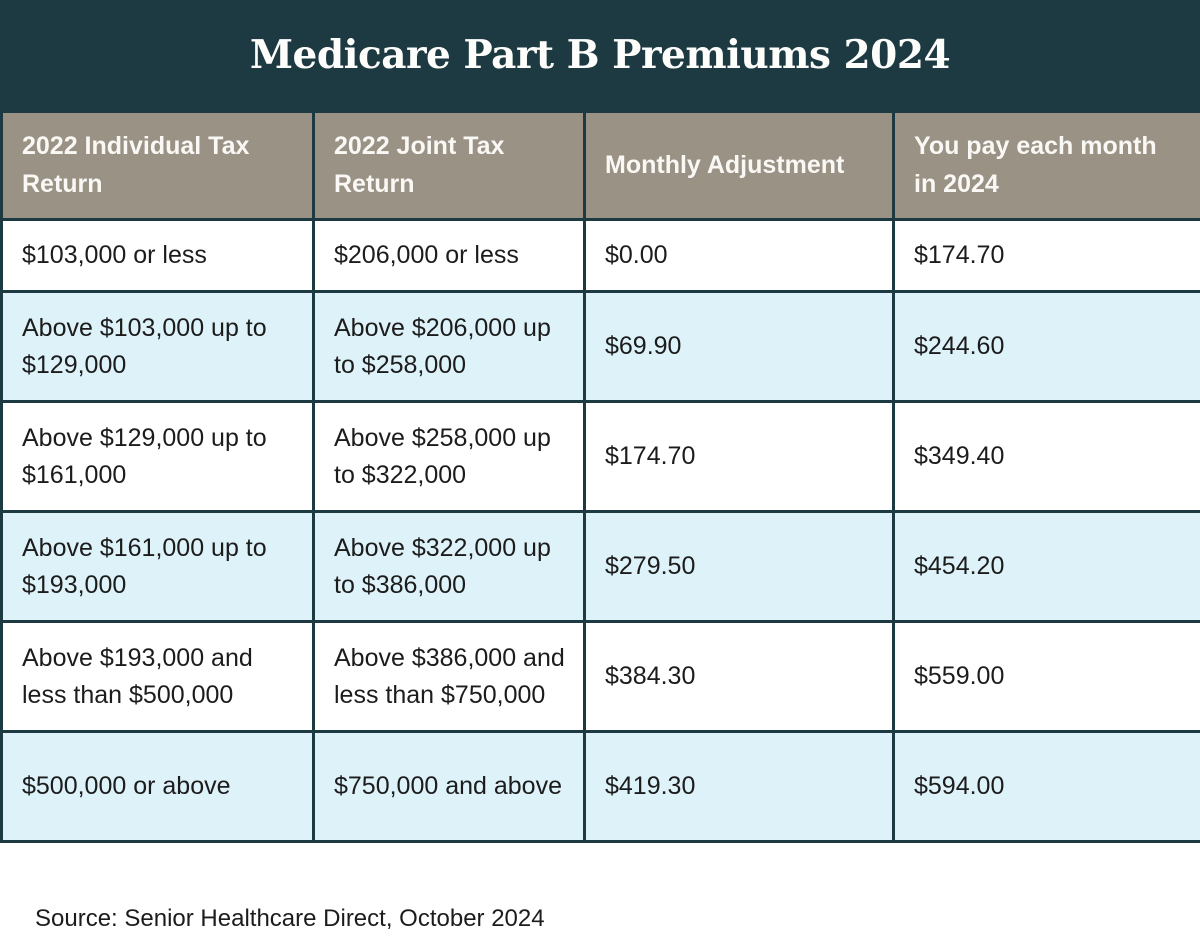  What do you see at coordinates (449, 346) in the screenshot?
I see `table-cell: Above $206,000 up to $258,000` at bounding box center [449, 346].